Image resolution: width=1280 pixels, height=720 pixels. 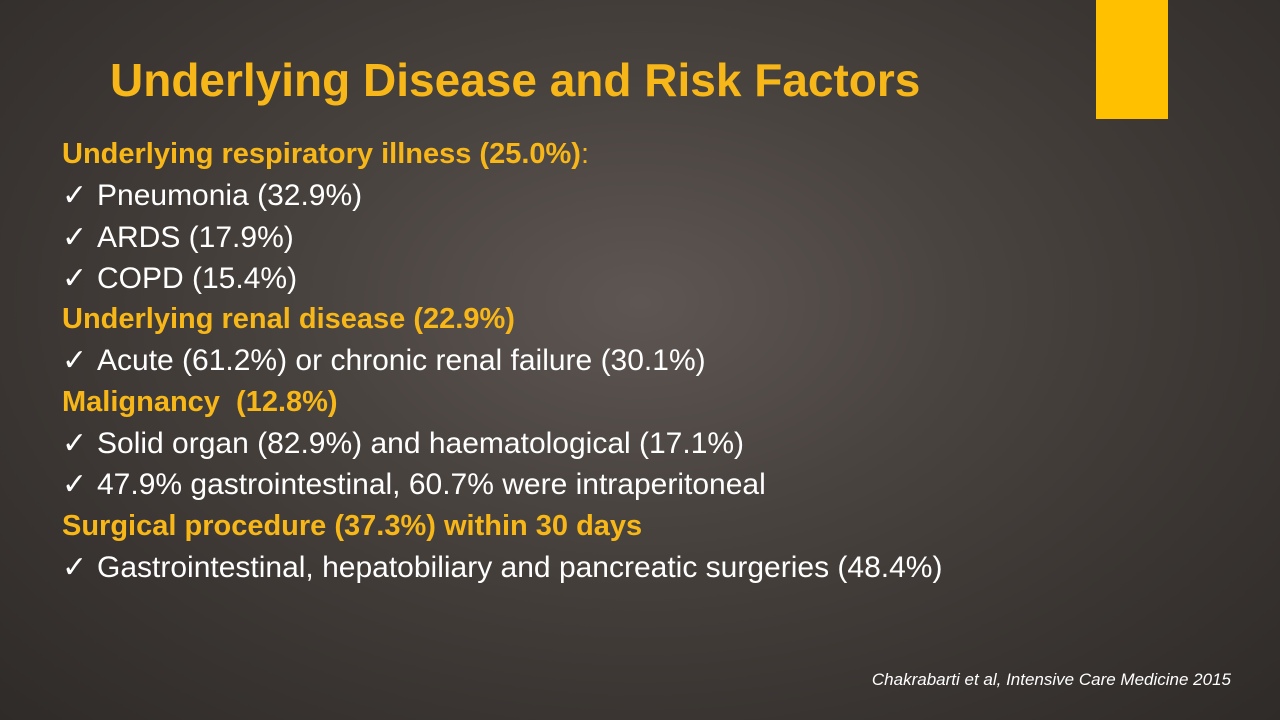 I want to click on bullet-item: ✓ COPD (15.4%), so click(x=632, y=278).